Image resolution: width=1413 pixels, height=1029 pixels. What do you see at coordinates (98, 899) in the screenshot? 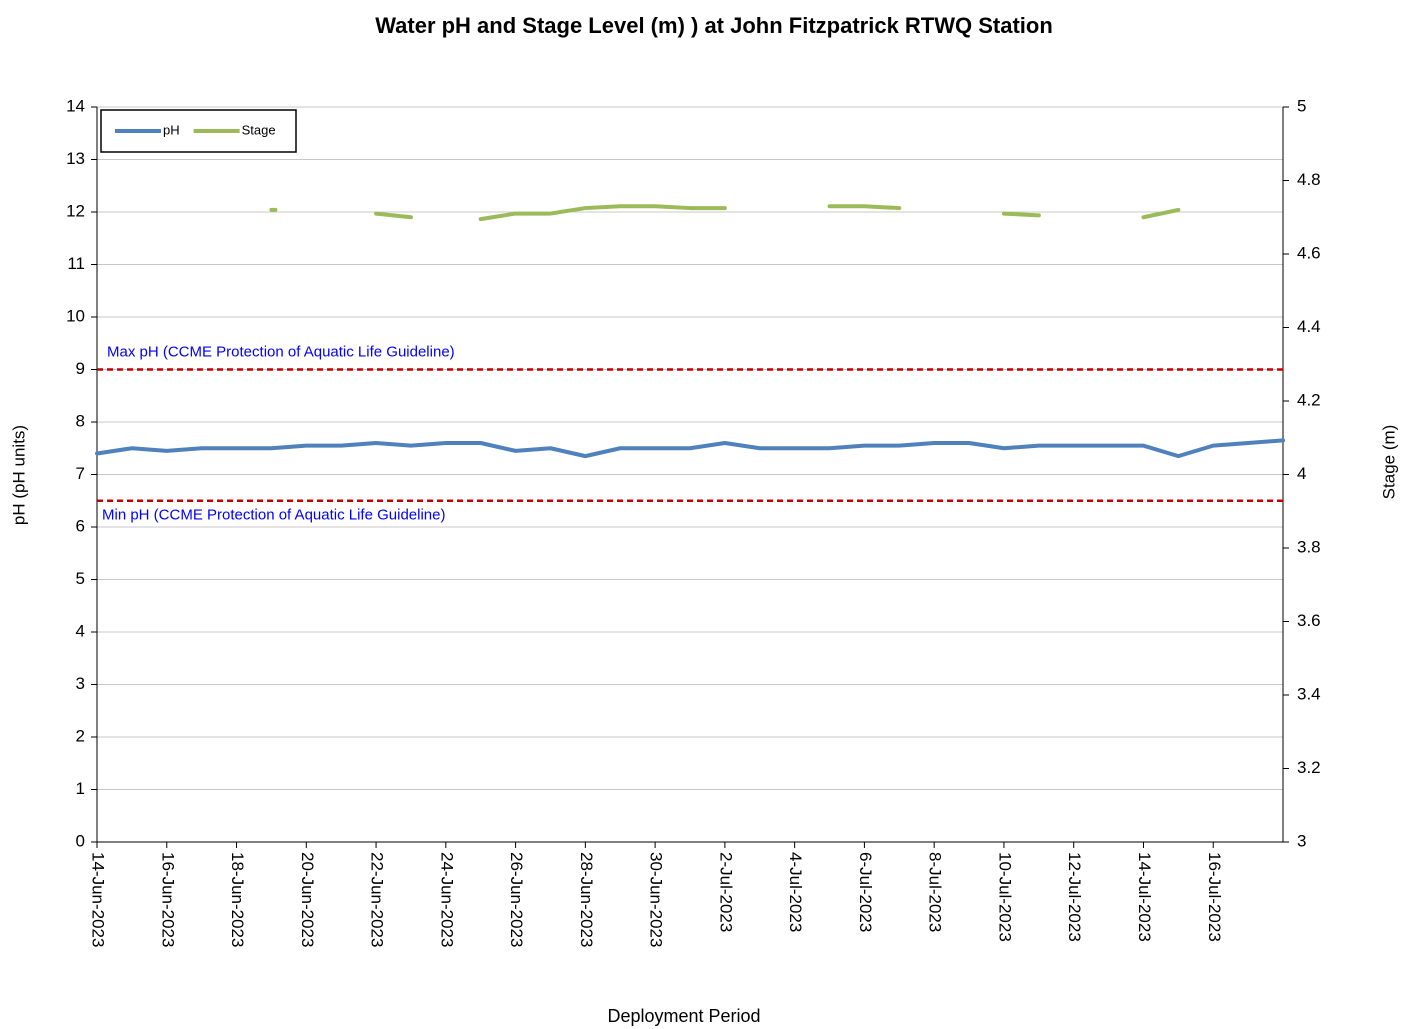
I see `x-tick-label: 14-Jun-2023` at bounding box center [98, 899].